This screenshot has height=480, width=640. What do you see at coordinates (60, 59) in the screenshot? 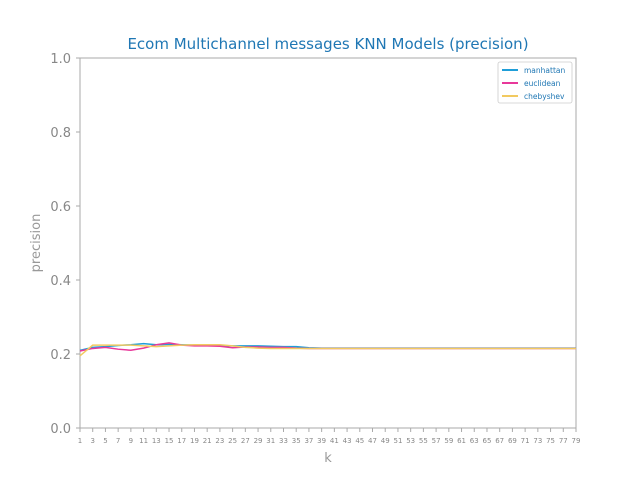
I see `y-tick-label: 1.0` at bounding box center [60, 59].